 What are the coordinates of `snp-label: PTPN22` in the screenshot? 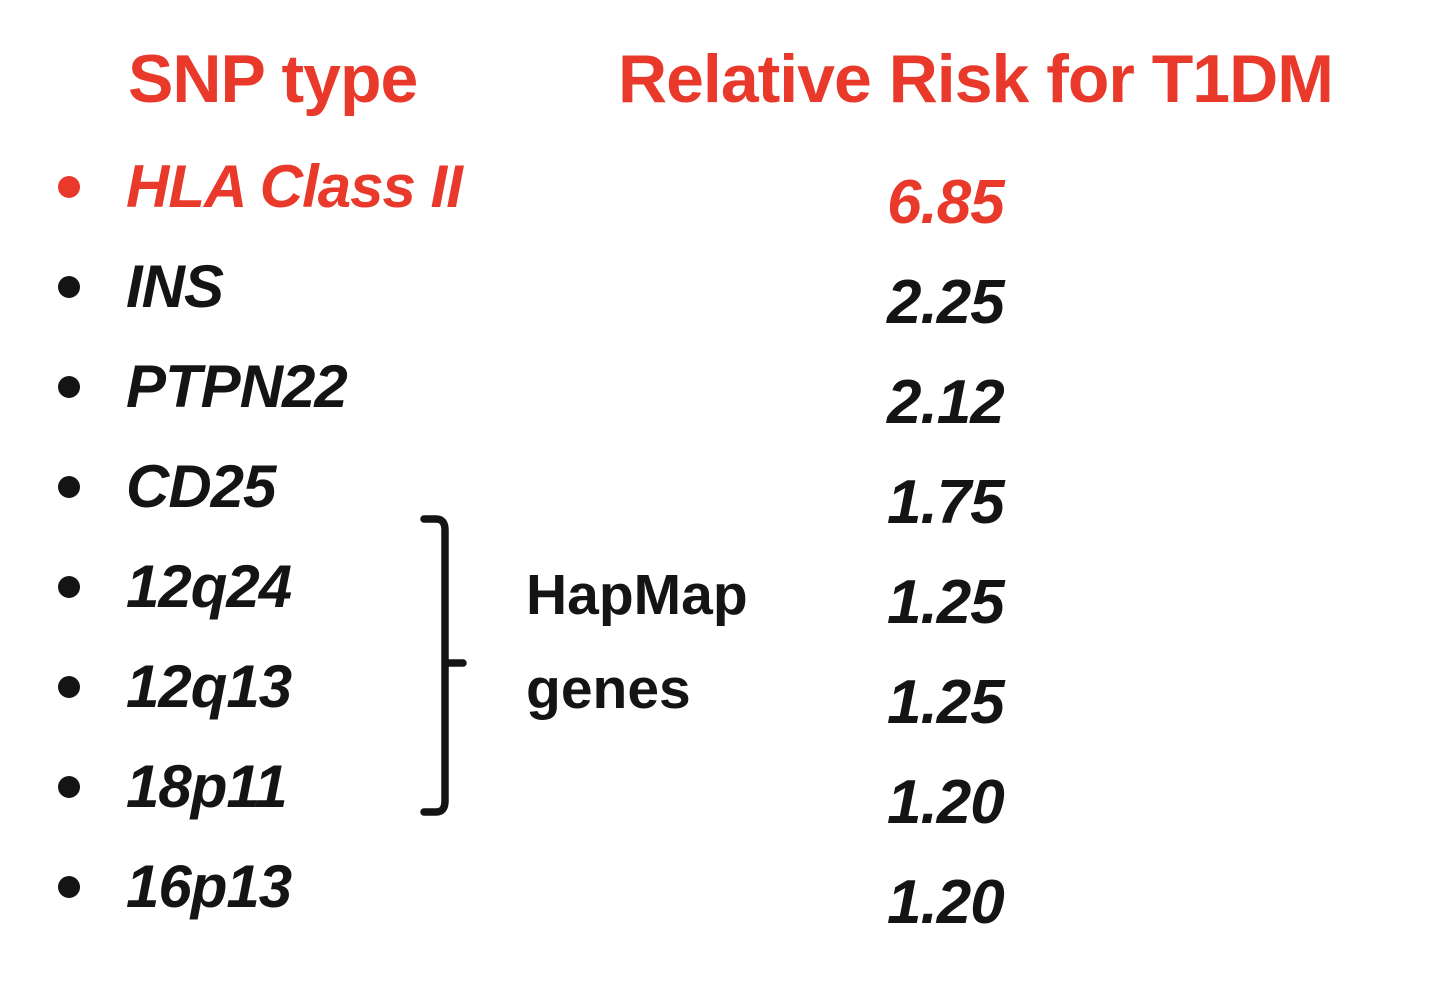 It's located at (237, 386).